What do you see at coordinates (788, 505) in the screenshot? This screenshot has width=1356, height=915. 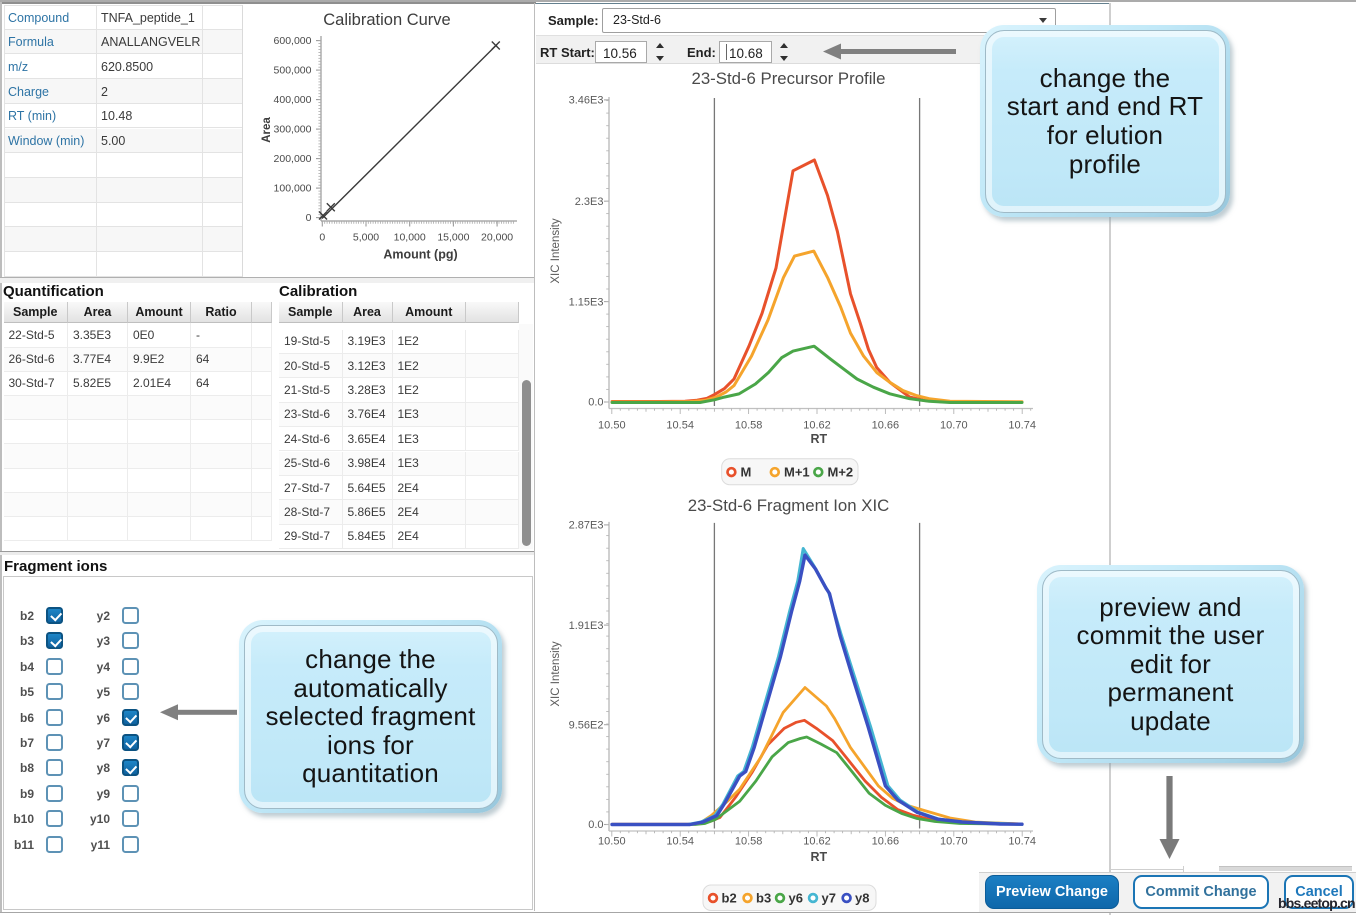 I see `svg-text: 23-Std-6 Fragment Ion XIC` at bounding box center [788, 505].